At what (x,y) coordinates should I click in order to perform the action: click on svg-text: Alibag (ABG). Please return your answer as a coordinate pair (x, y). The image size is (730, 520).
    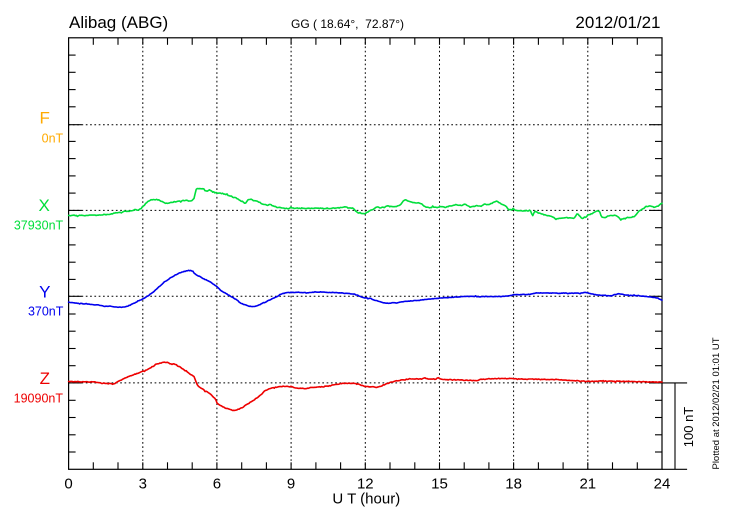
    Looking at the image, I should click on (118, 22).